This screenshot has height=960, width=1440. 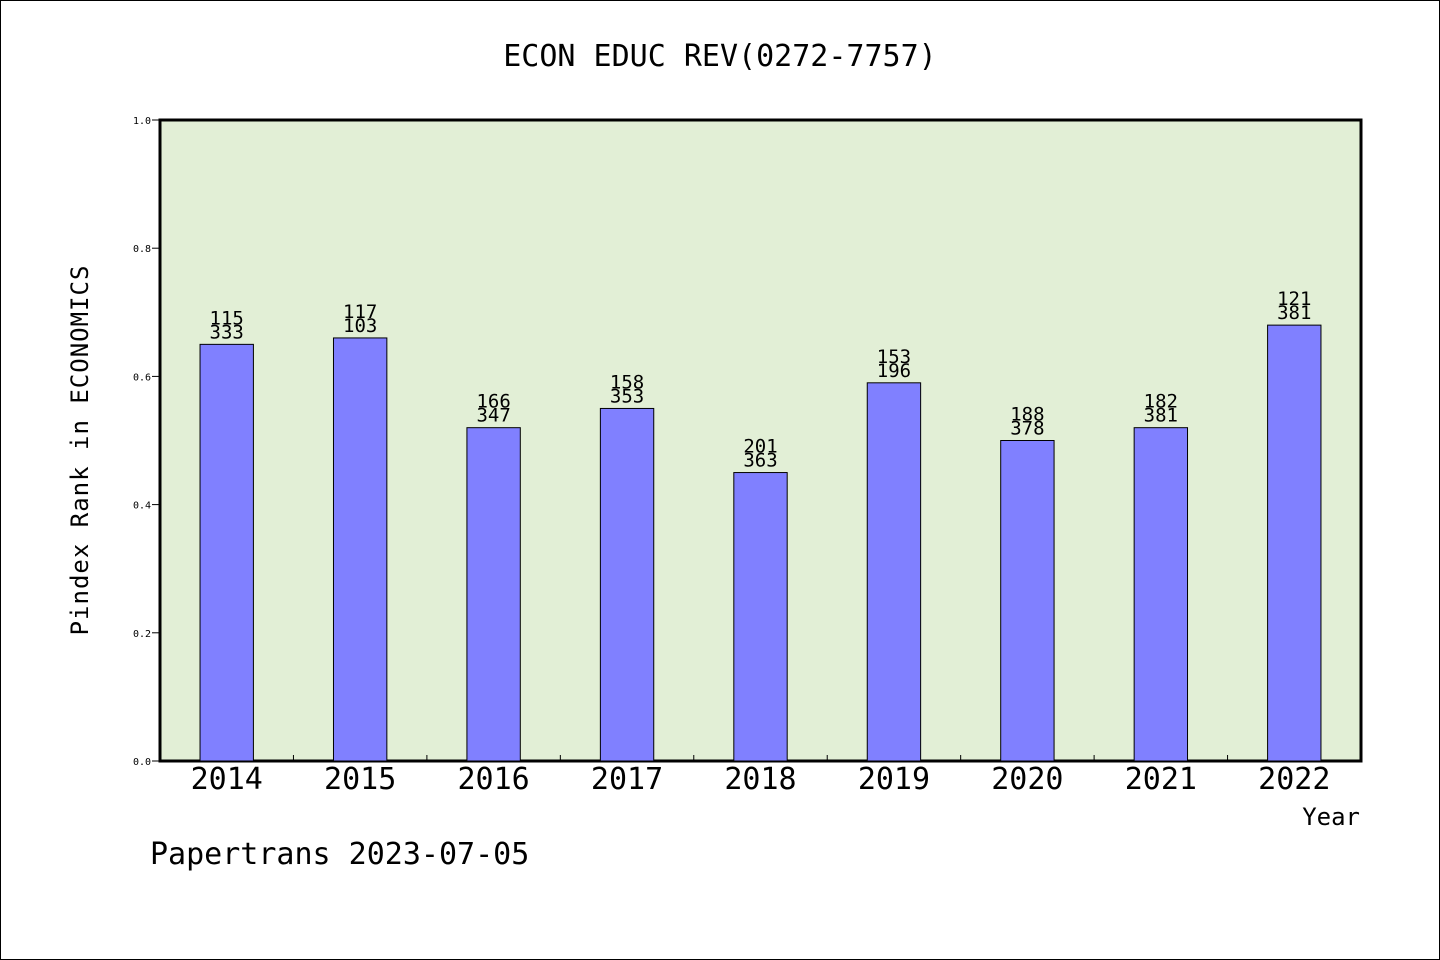 I want to click on bar-2020, so click(x=1027, y=601).